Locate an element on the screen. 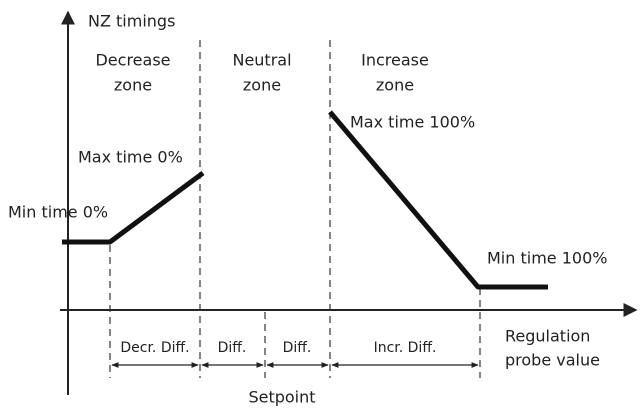  segment-label: Incr. Diff. is located at coordinates (405, 348).